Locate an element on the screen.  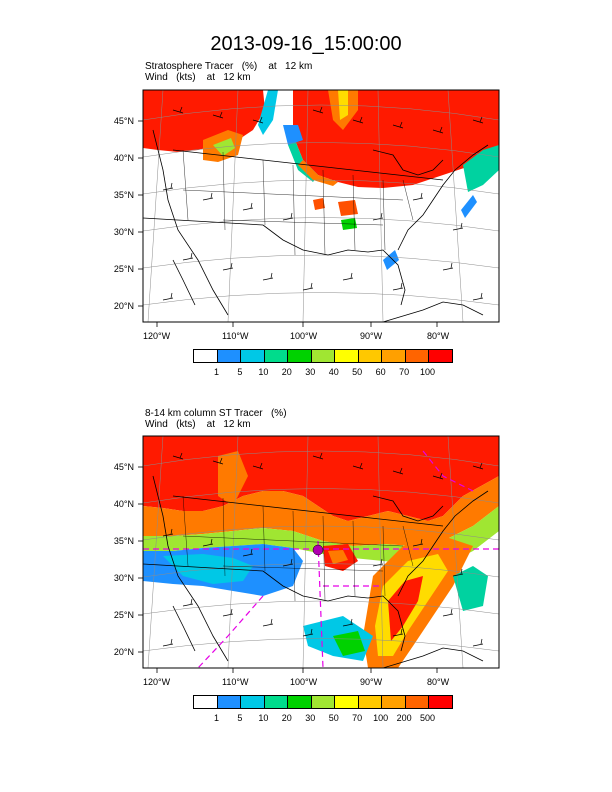
panel1-coastlines is located at coordinates (315, 226).